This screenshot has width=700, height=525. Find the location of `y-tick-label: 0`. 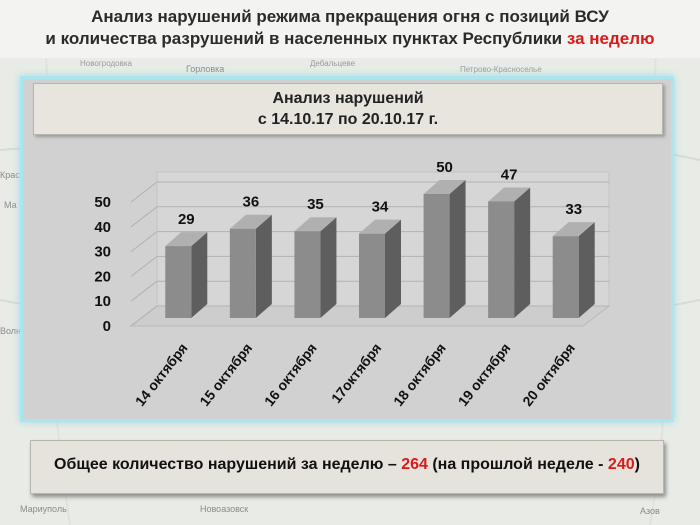

y-tick-label: 0 is located at coordinates (107, 326).